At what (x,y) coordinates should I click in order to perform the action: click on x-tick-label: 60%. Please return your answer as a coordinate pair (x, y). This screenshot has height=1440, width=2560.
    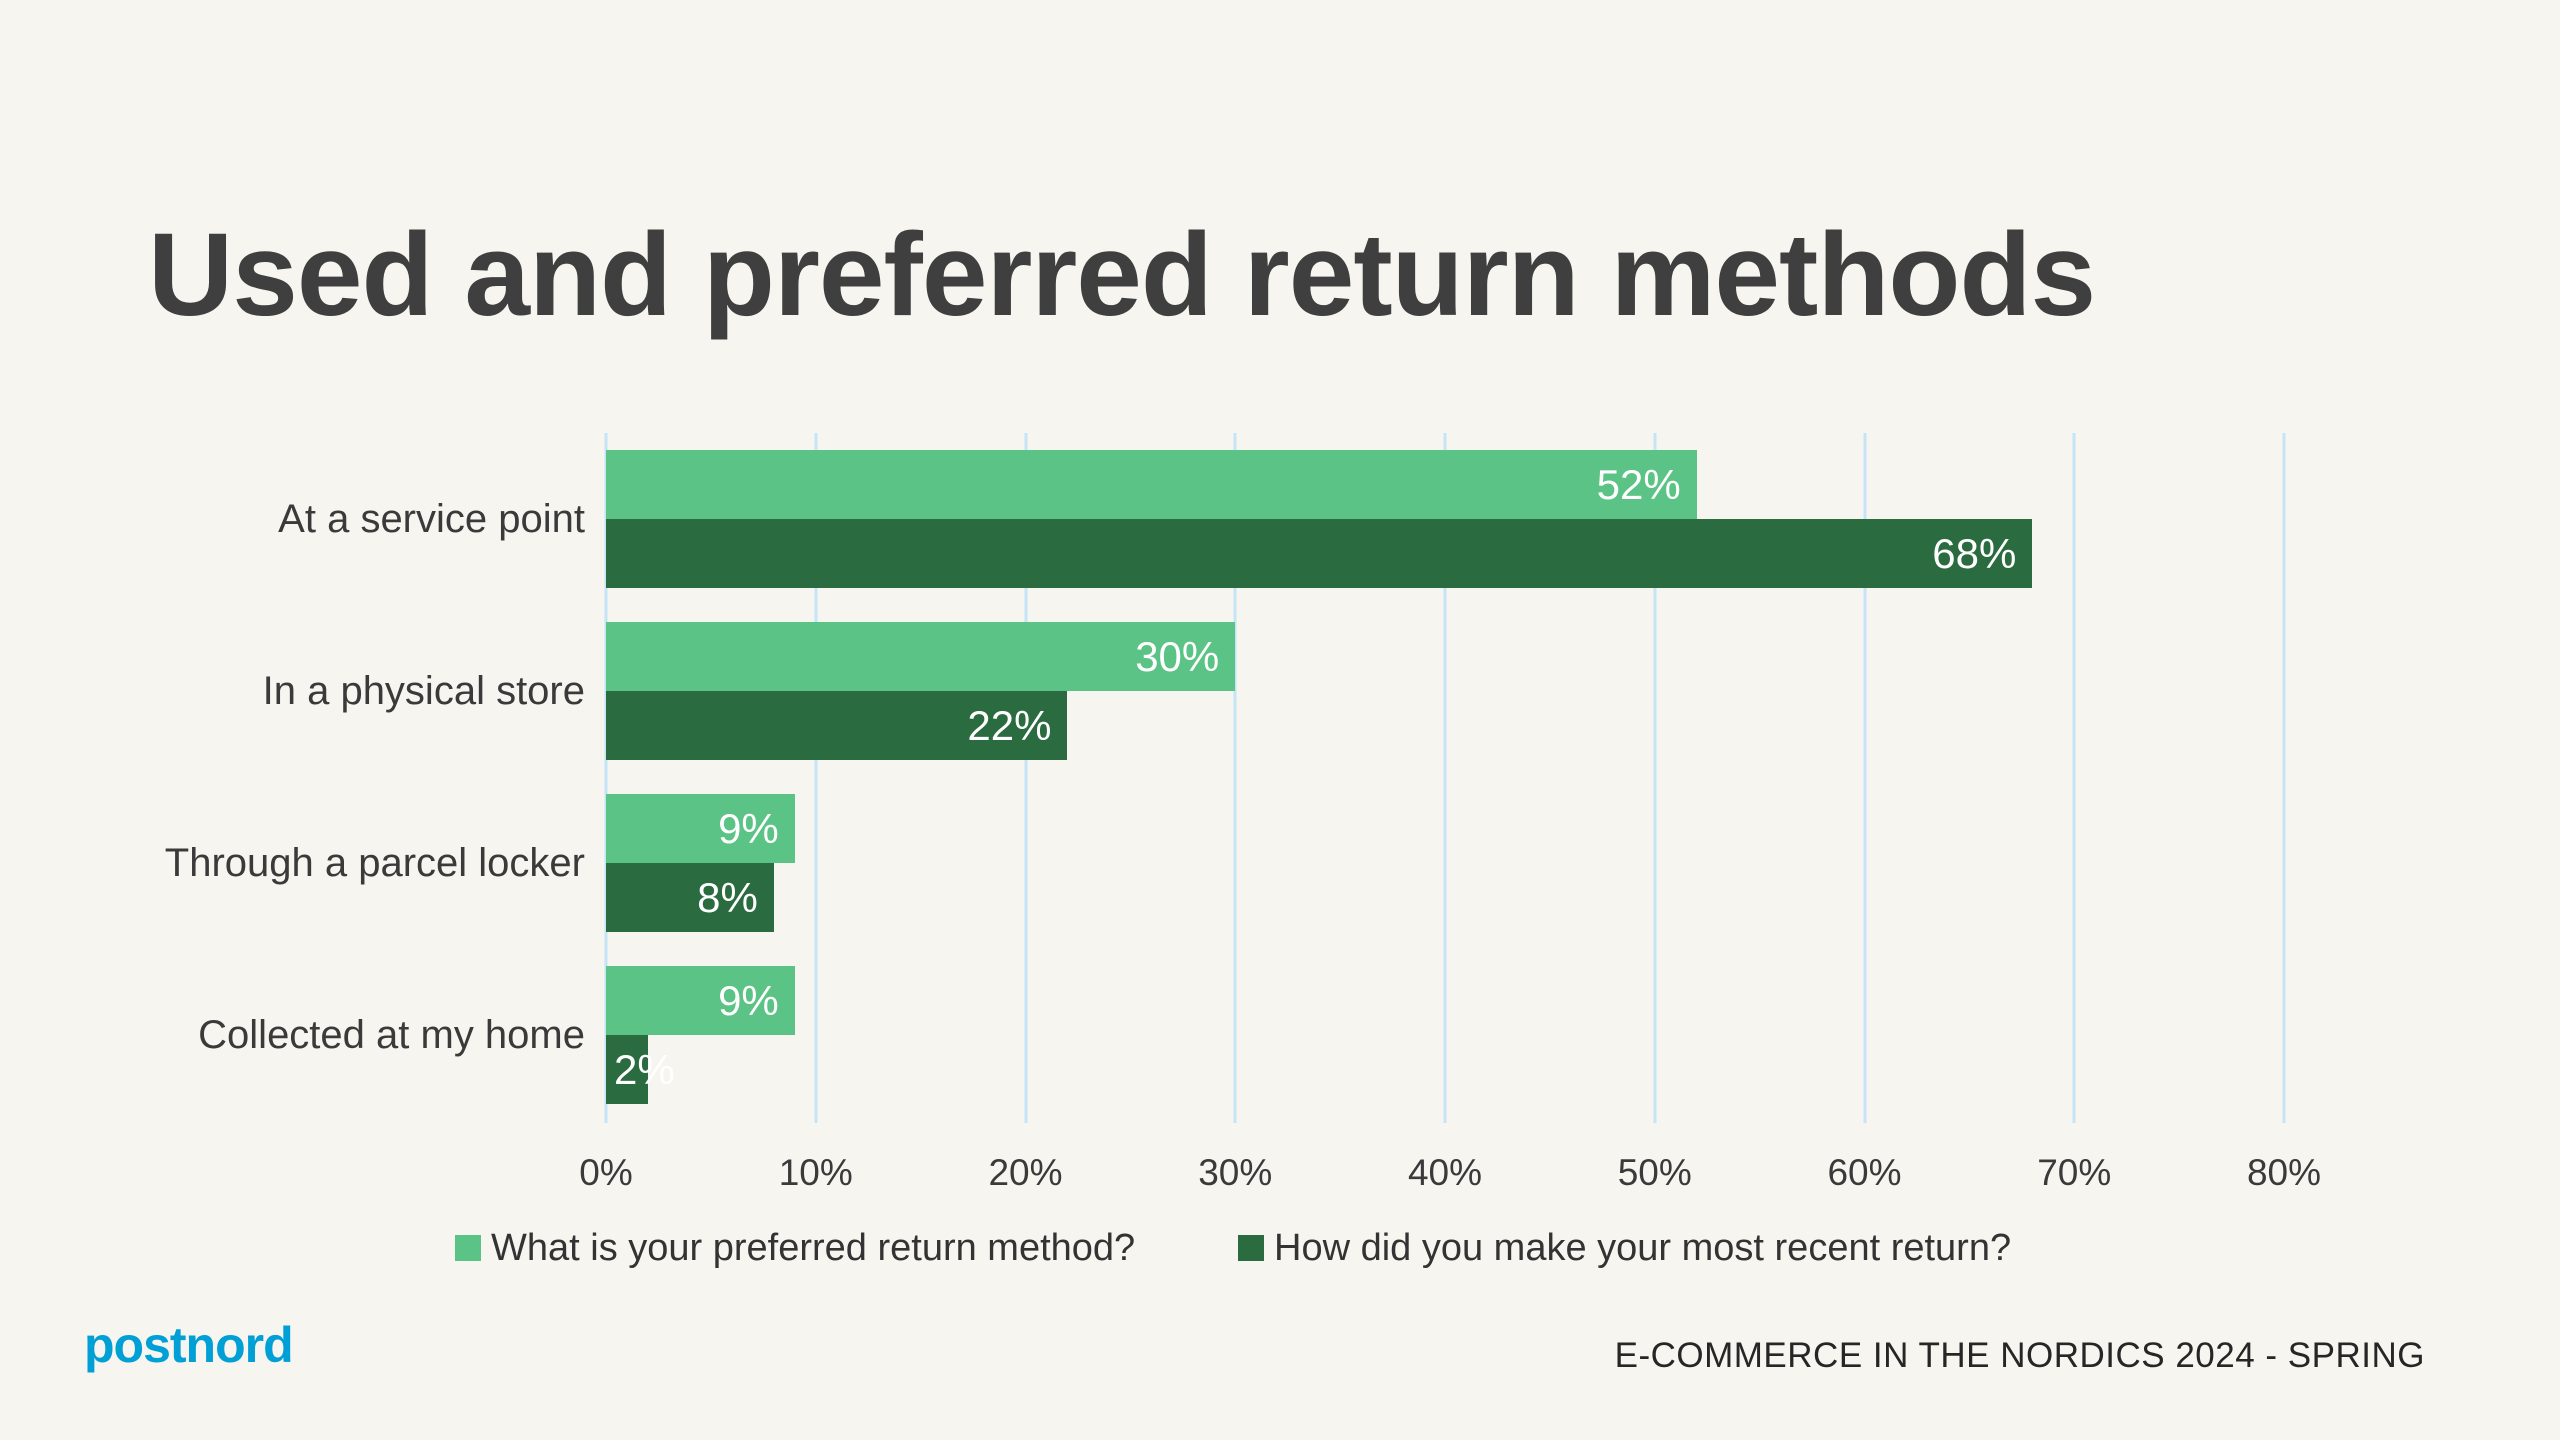
    Looking at the image, I should click on (1864, 1172).